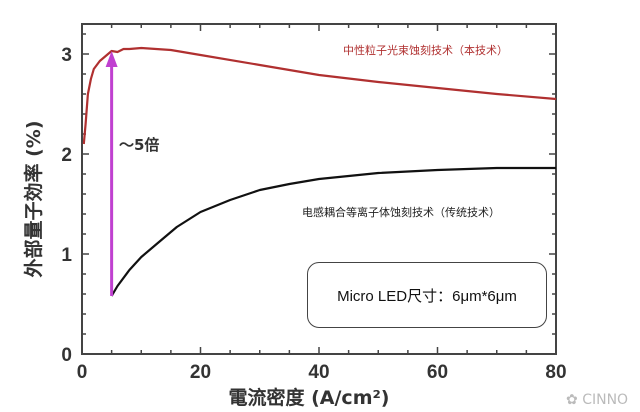 Image resolution: width=640 pixels, height=412 pixels. I want to click on legend-label-icp: 电感耦合等离子体蚀刻技术（传统技术）, so click(401, 212).